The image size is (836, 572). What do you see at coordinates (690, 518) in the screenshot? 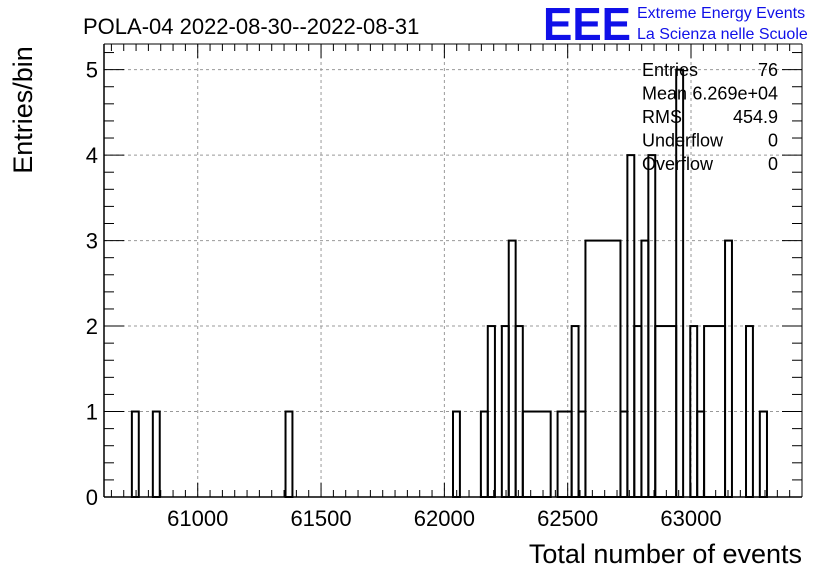
I see `x-tick-label: 63000` at bounding box center [690, 518].